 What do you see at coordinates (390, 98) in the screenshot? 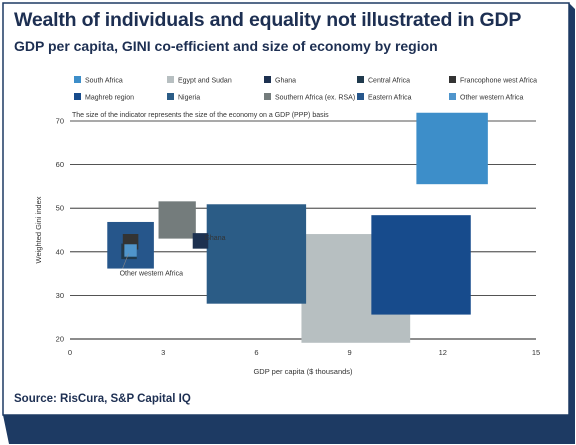
I see `legend-label-eastern-africa: Eastern Africa` at bounding box center [390, 98].